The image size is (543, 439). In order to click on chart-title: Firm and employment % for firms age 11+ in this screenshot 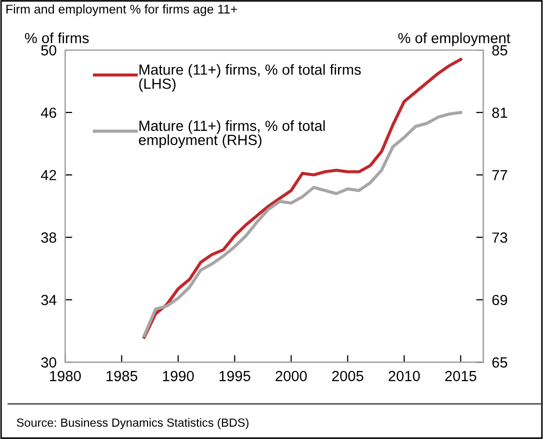, I will do `click(121, 10)`.